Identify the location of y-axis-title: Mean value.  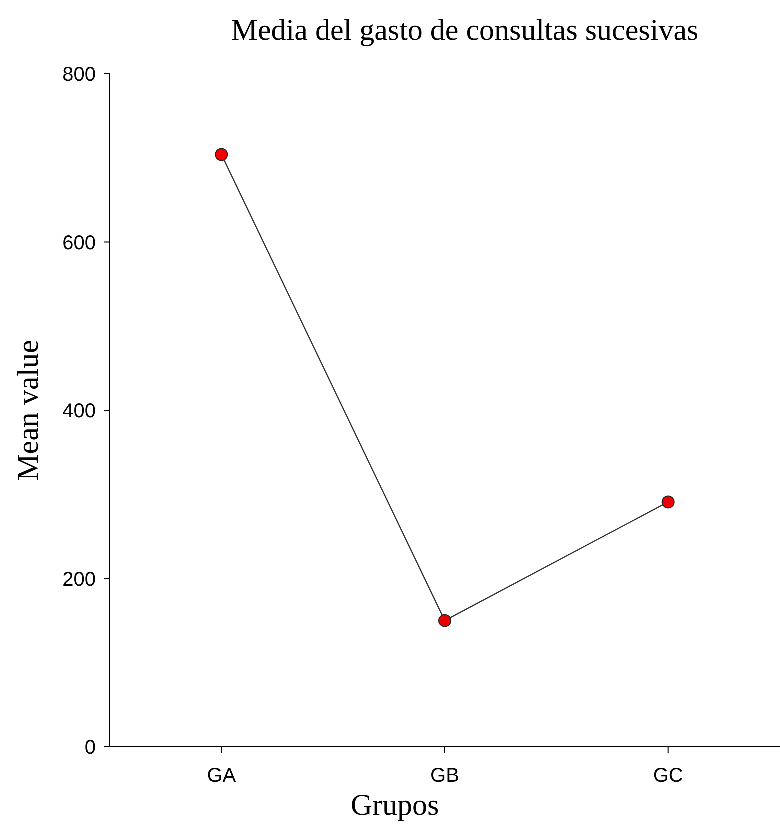
(28, 410).